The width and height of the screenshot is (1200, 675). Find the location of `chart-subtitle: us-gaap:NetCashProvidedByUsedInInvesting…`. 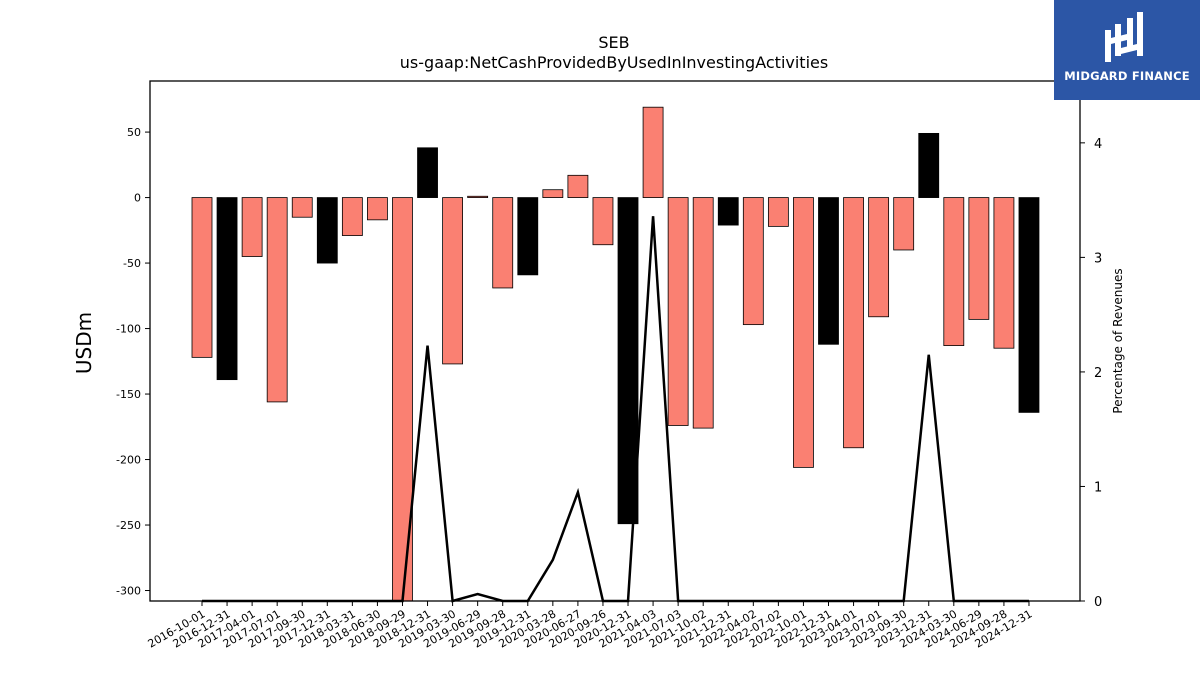

chart-subtitle: us-gaap:NetCashProvidedByUsedInInvesting… is located at coordinates (614, 62).